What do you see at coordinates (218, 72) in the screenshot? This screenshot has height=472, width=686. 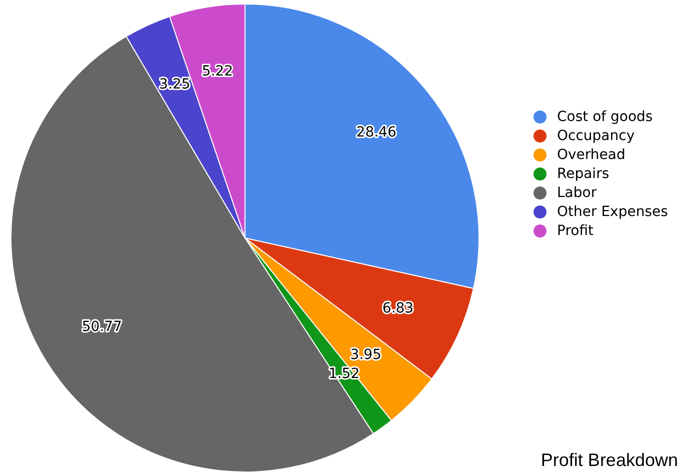 I see `data-label: 5.22` at bounding box center [218, 72].